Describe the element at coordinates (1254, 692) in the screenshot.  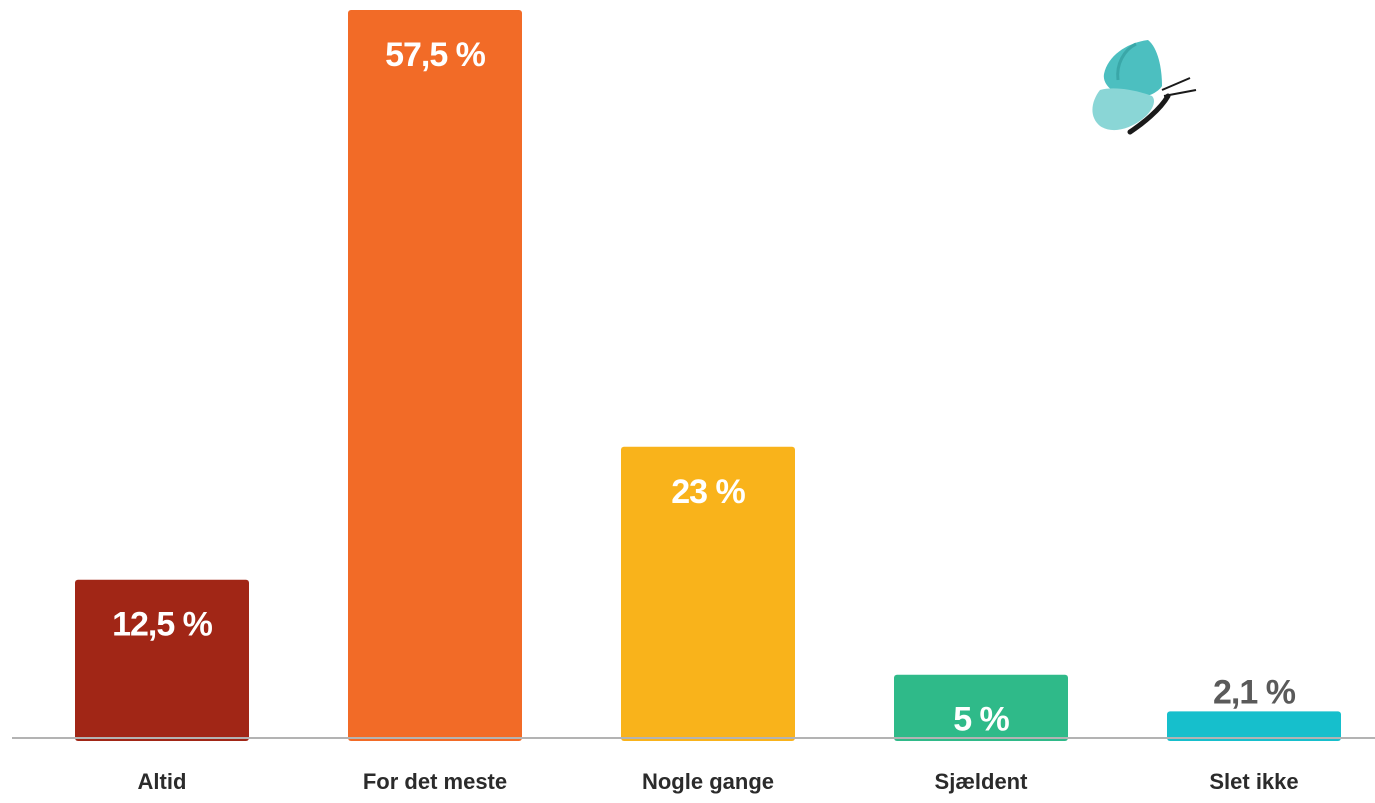
I see `bar-value-label-4: 2,1 %` at that location.